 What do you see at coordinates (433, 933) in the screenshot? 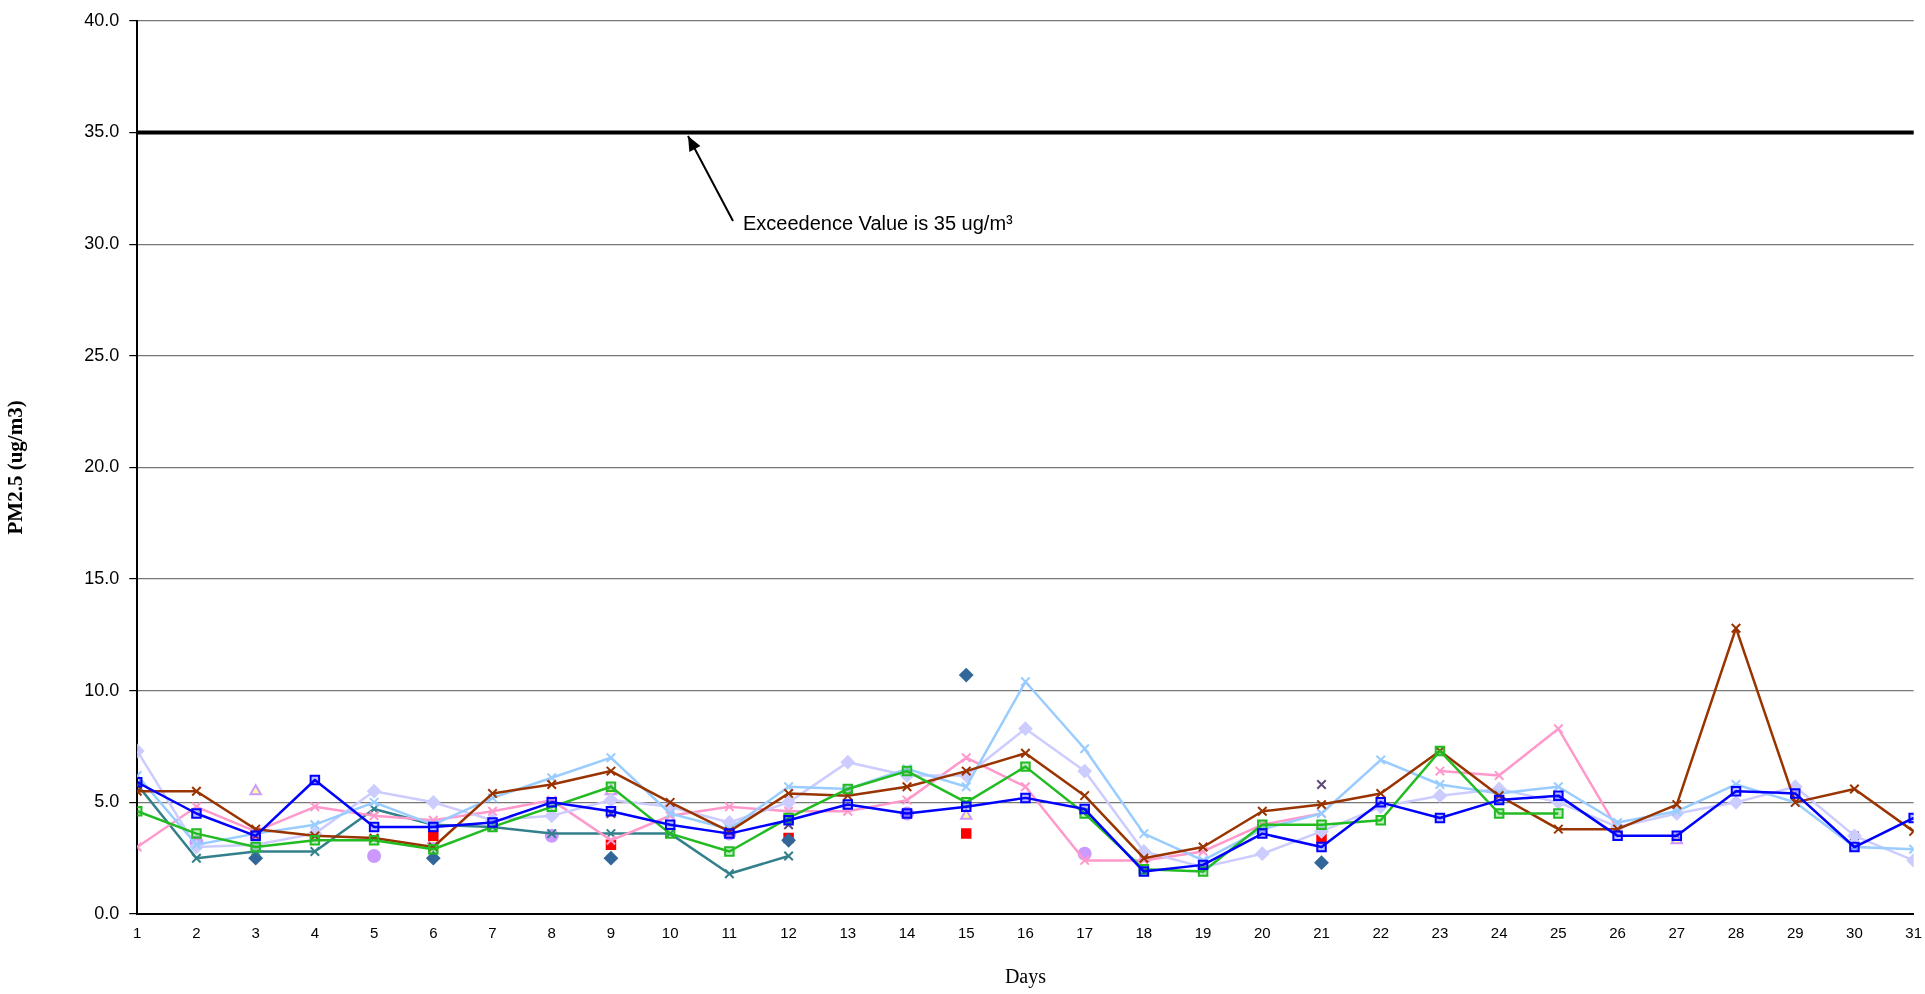
I see `x-tick-label: 6` at bounding box center [433, 933].